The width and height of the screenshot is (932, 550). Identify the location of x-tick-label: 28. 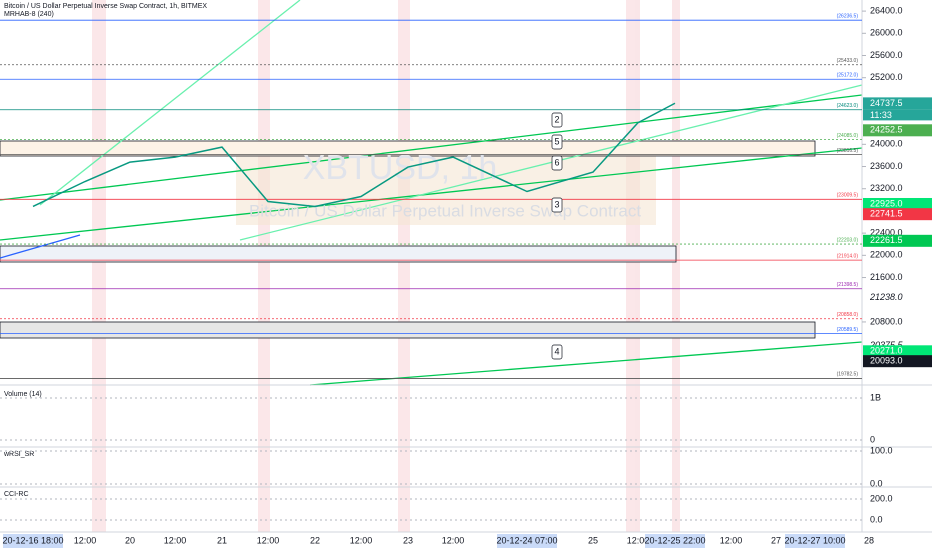
(869, 540).